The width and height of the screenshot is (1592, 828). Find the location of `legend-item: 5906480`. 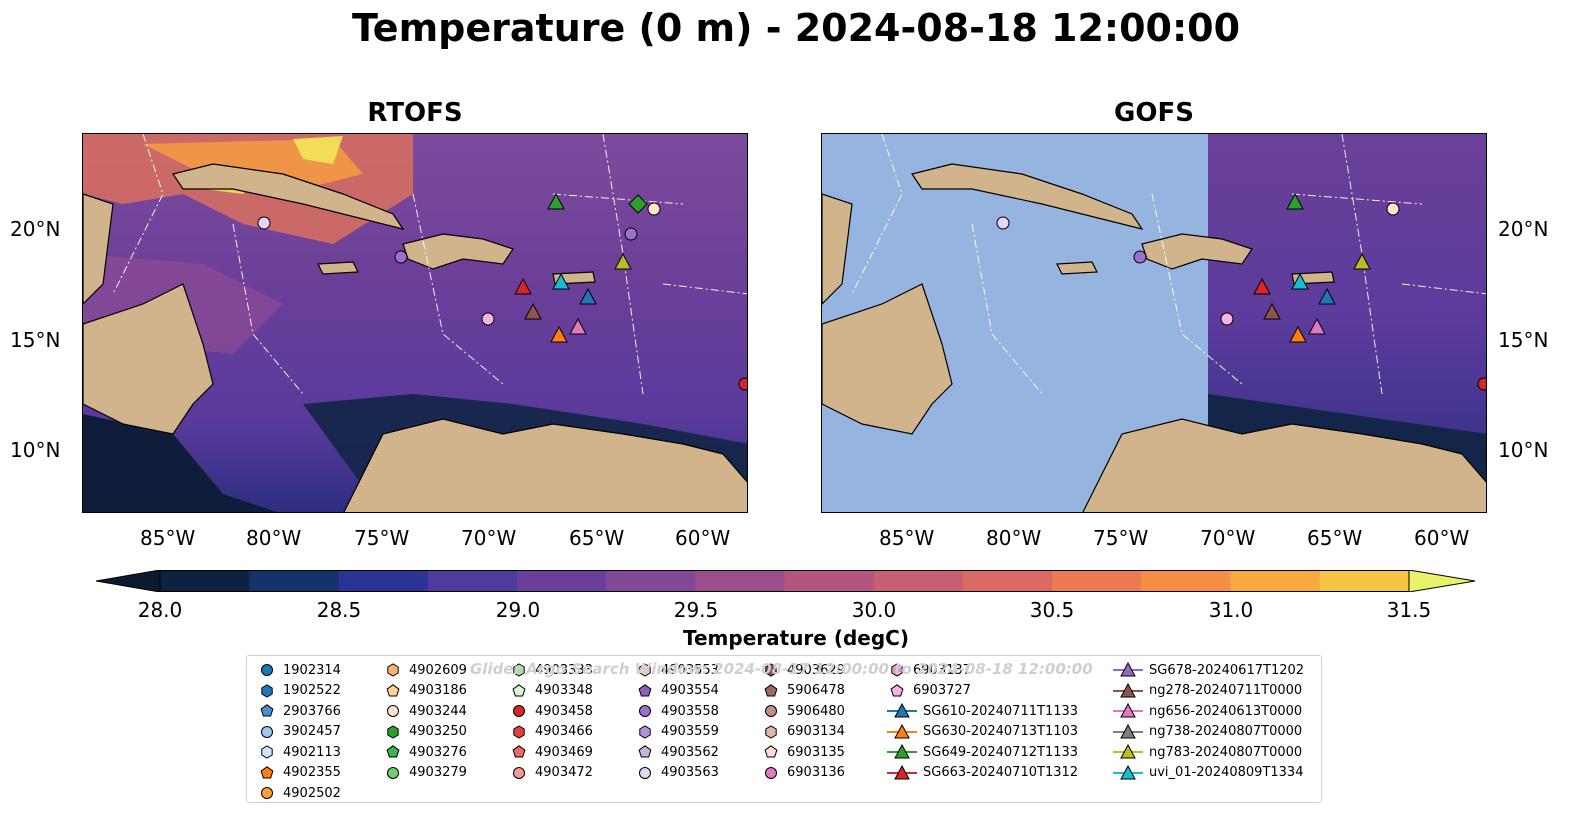

legend-item: 5906480 is located at coordinates (803, 711).